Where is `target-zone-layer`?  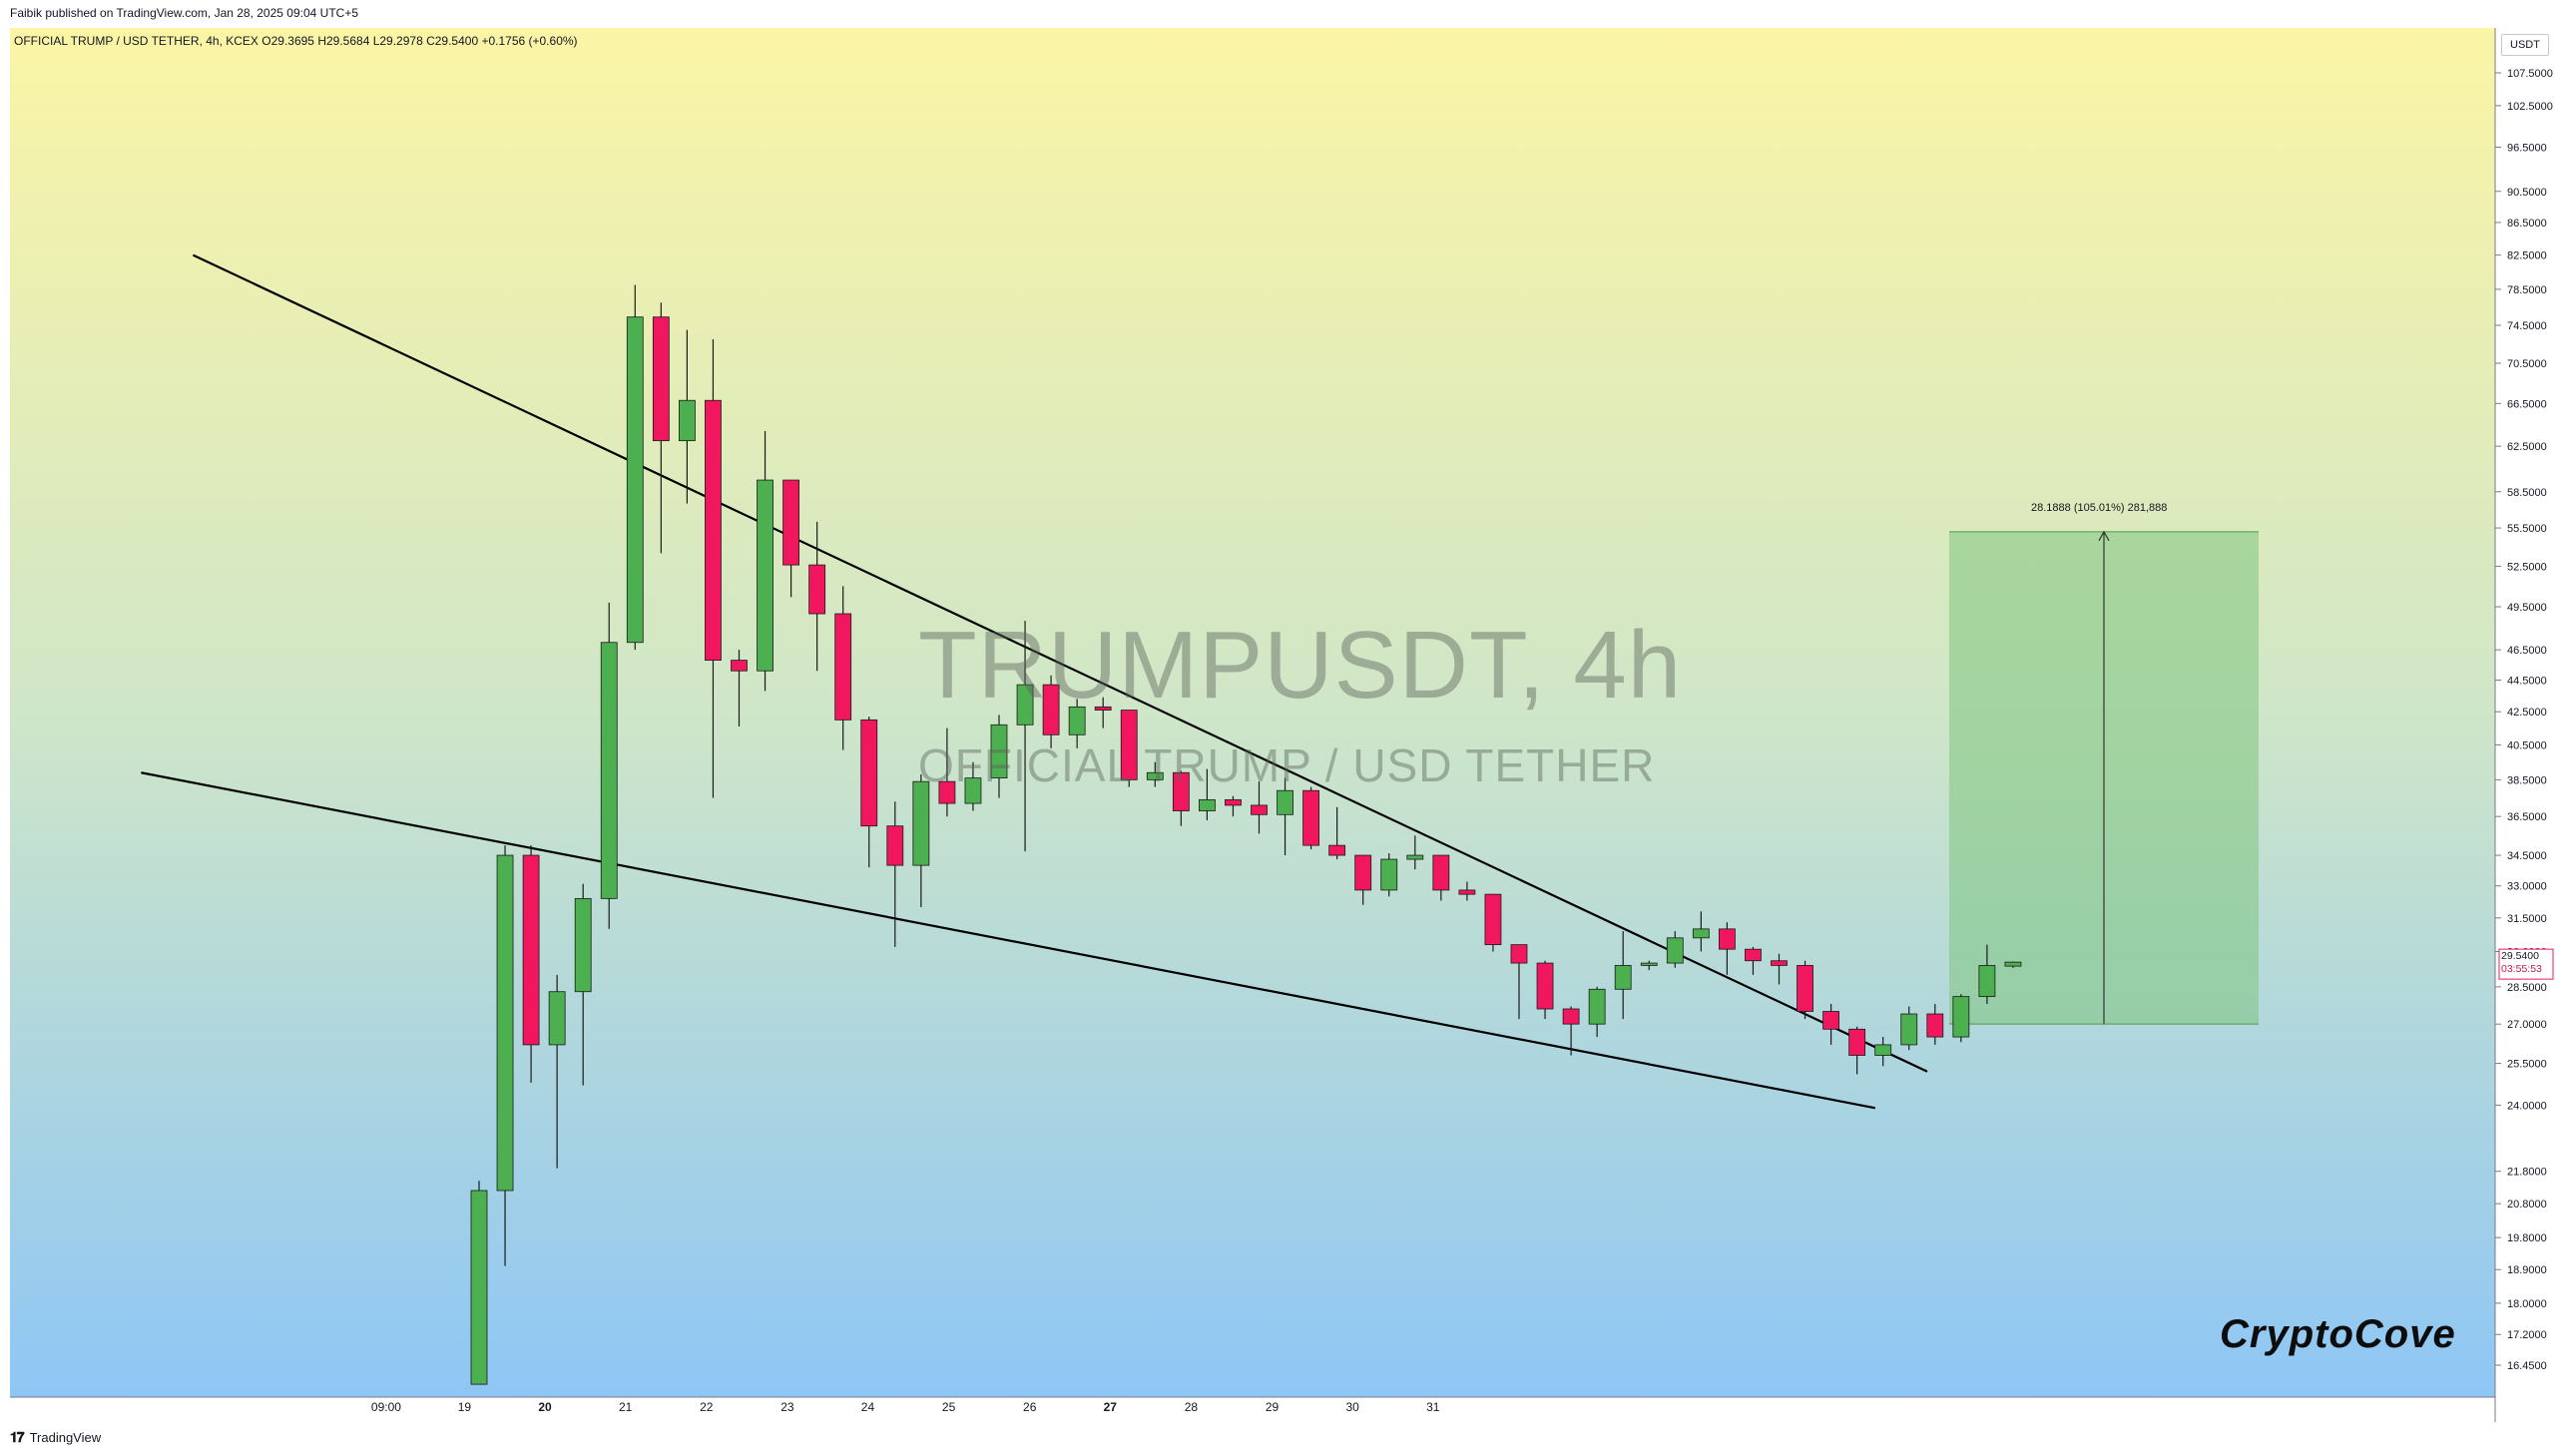
target-zone-layer is located at coordinates (2104, 777).